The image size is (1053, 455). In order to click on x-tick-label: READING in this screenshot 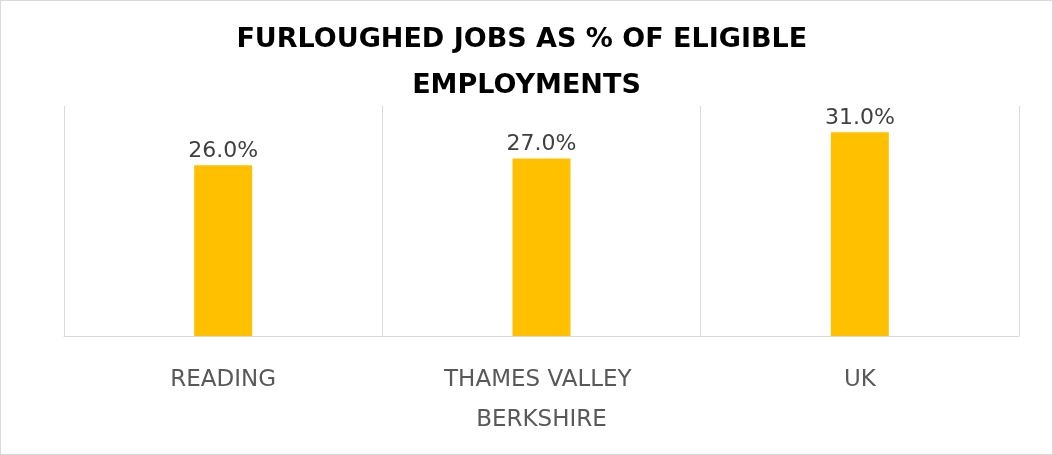, I will do `click(223, 378)`.